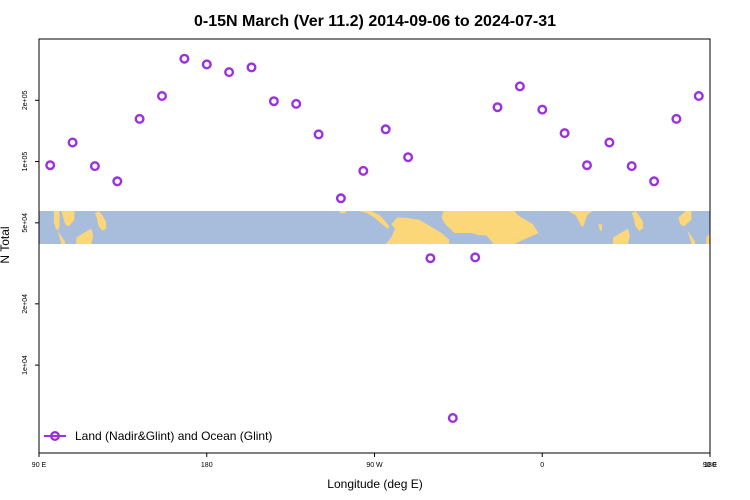  Describe the element at coordinates (542, 465) in the screenshot. I see `x-tick-label: 0` at that location.